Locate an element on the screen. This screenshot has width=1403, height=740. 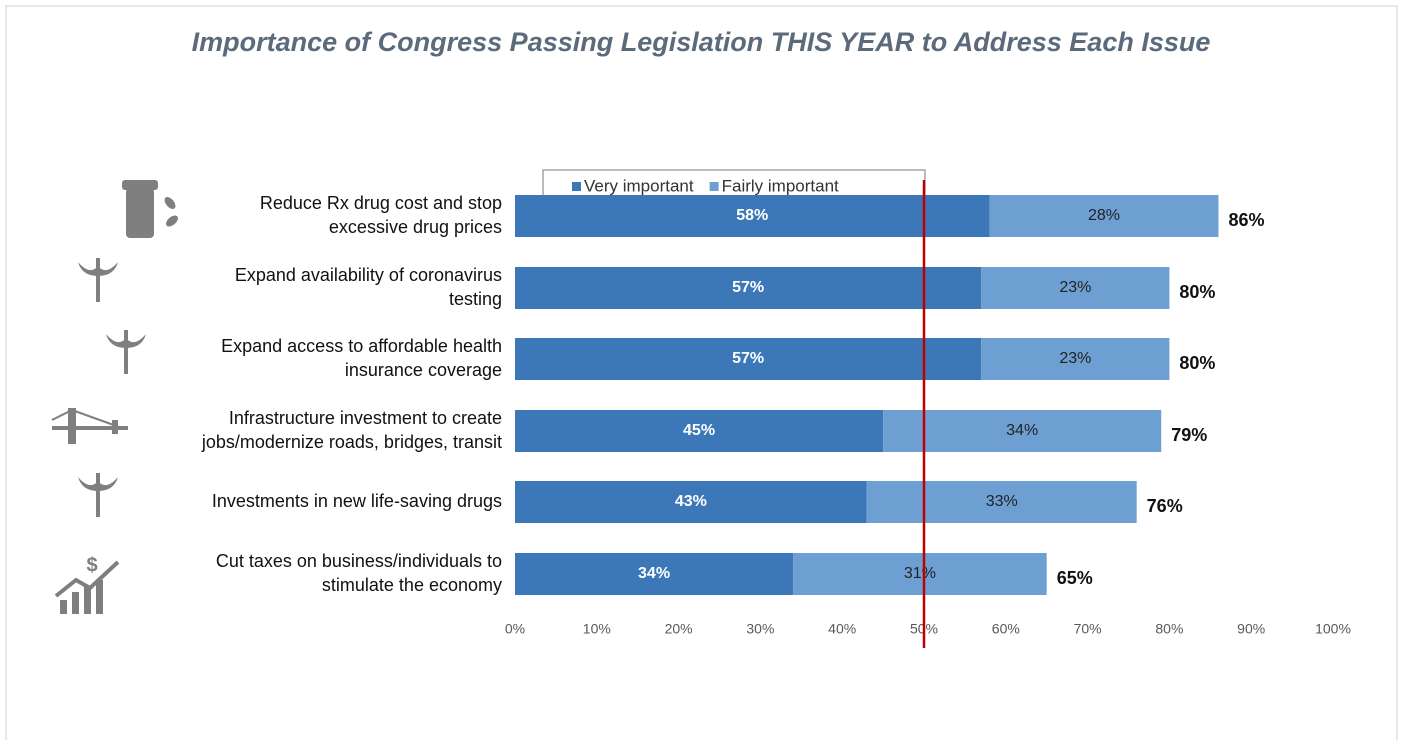
x-tick-label: 0% is located at coordinates (515, 629).